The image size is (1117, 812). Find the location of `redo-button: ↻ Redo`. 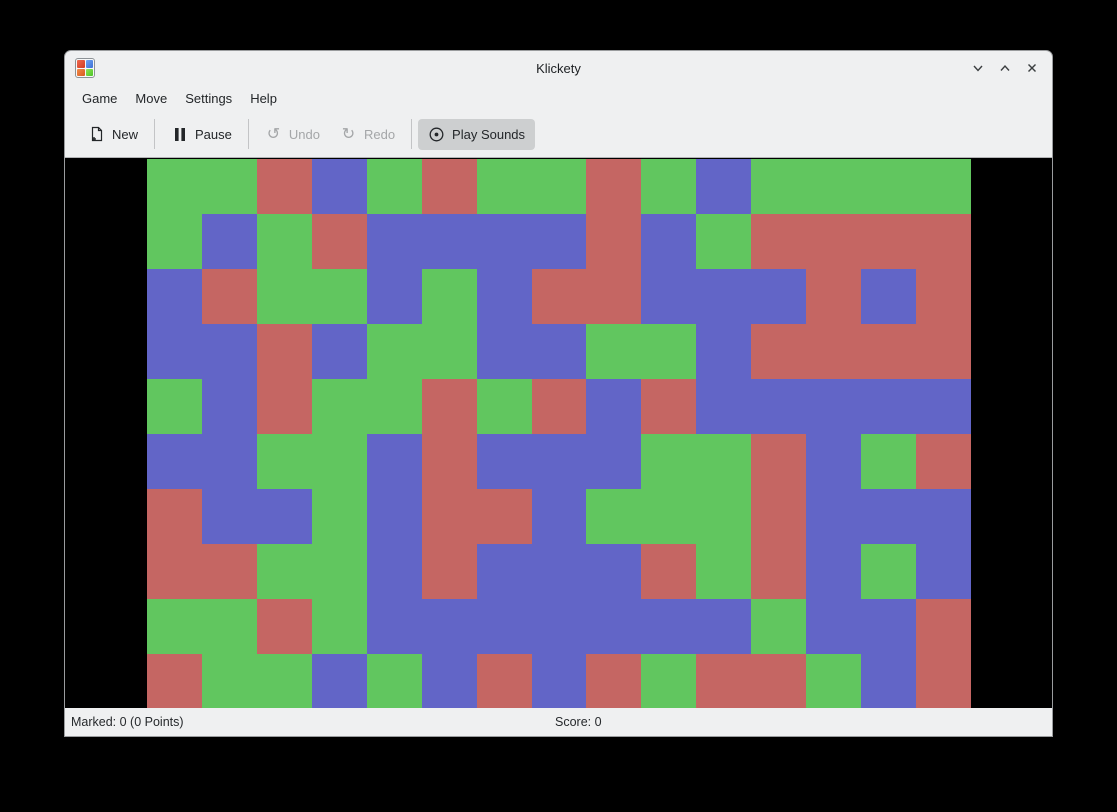

redo-button: ↻ Redo is located at coordinates (367, 134).